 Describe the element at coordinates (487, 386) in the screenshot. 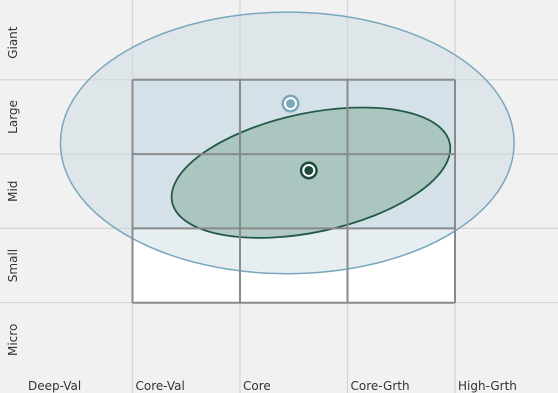

I see `x-tick-label: High-Grth` at that location.